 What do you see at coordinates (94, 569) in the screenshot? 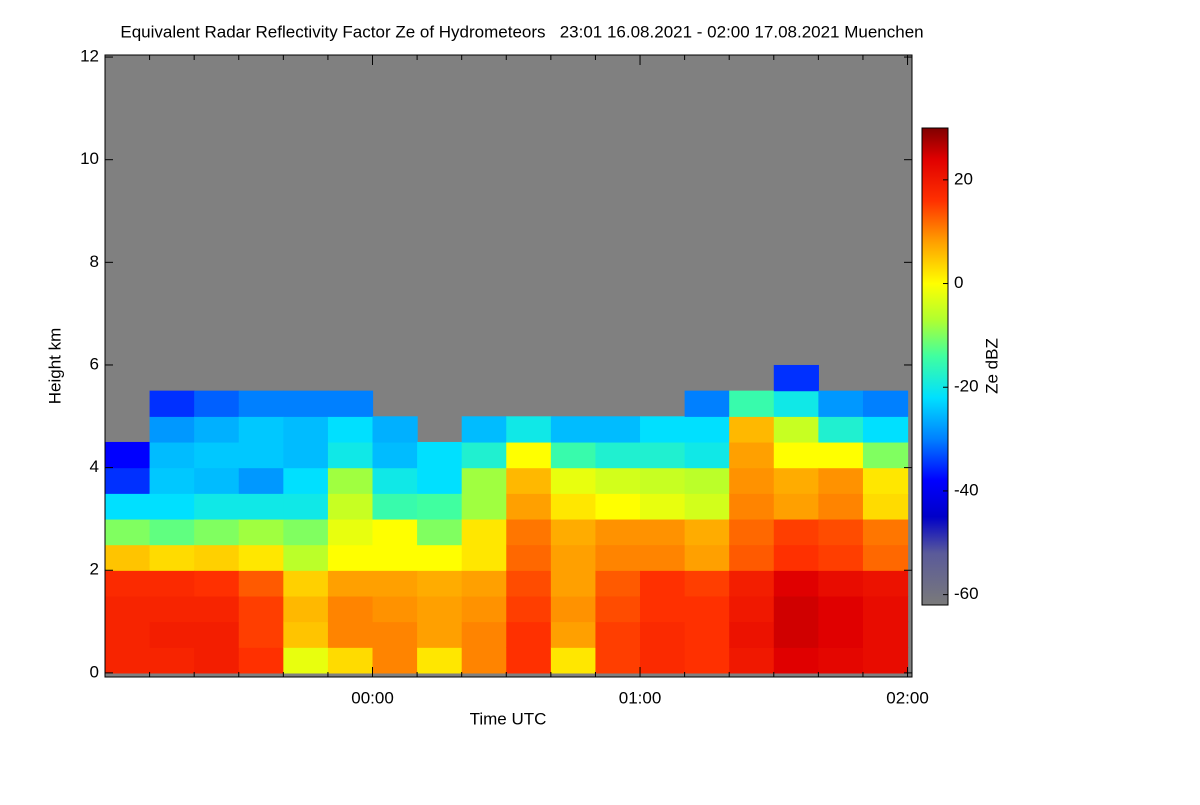
I see `y-tick-label: 2` at bounding box center [94, 569].